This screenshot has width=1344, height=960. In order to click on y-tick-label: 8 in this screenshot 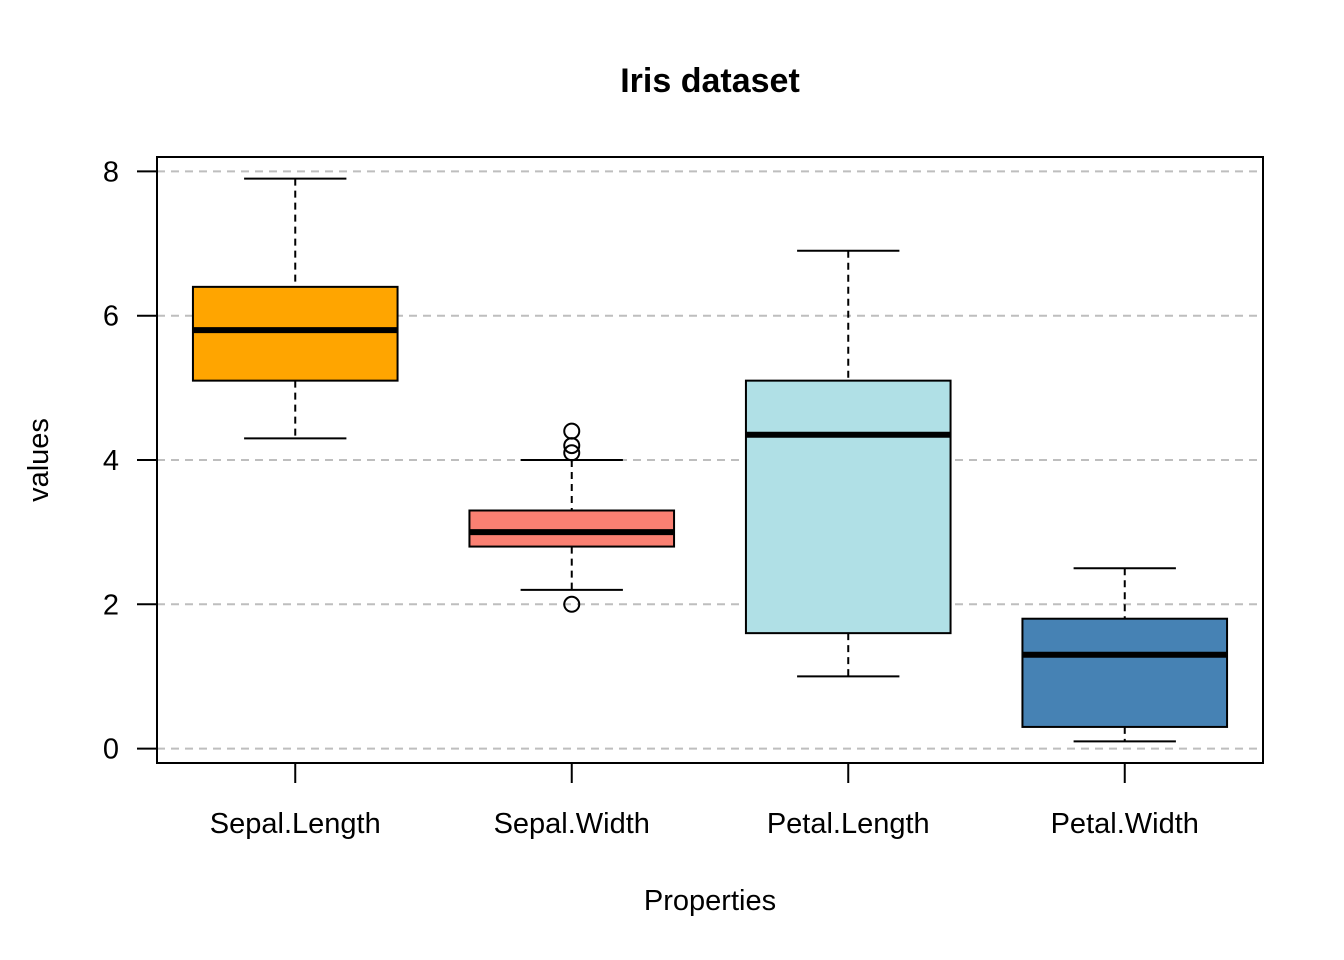, I will do `click(111, 172)`.